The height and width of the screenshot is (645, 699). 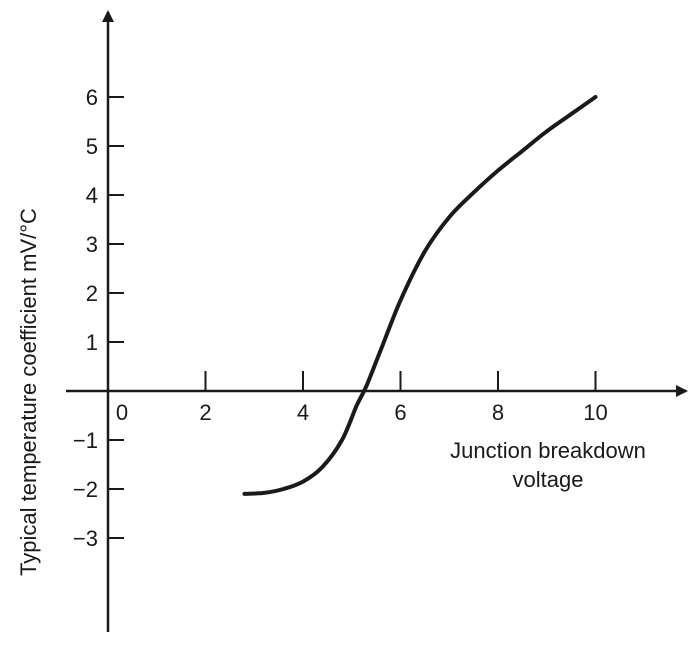 What do you see at coordinates (92, 244) in the screenshot?
I see `y-tick-label: 3` at bounding box center [92, 244].